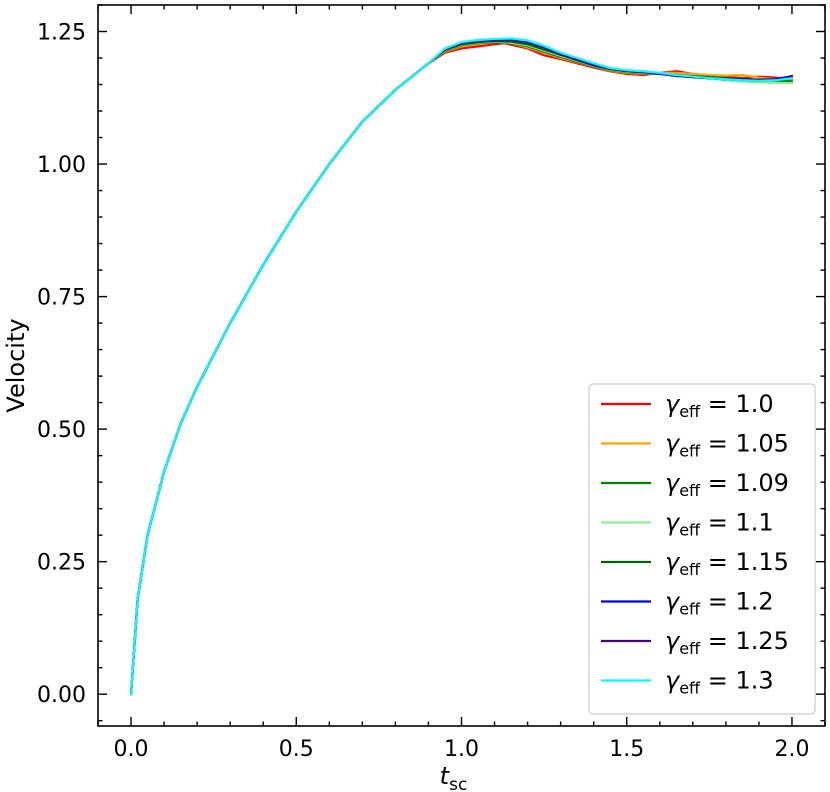  Describe the element at coordinates (296, 749) in the screenshot. I see `x-tick-label: 0.5` at that location.